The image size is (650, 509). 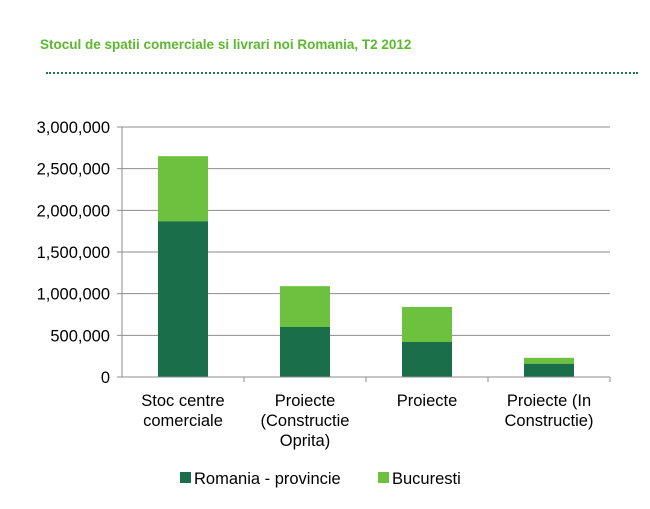 I want to click on y-tick-label: 1,000,000, so click(x=73, y=295).